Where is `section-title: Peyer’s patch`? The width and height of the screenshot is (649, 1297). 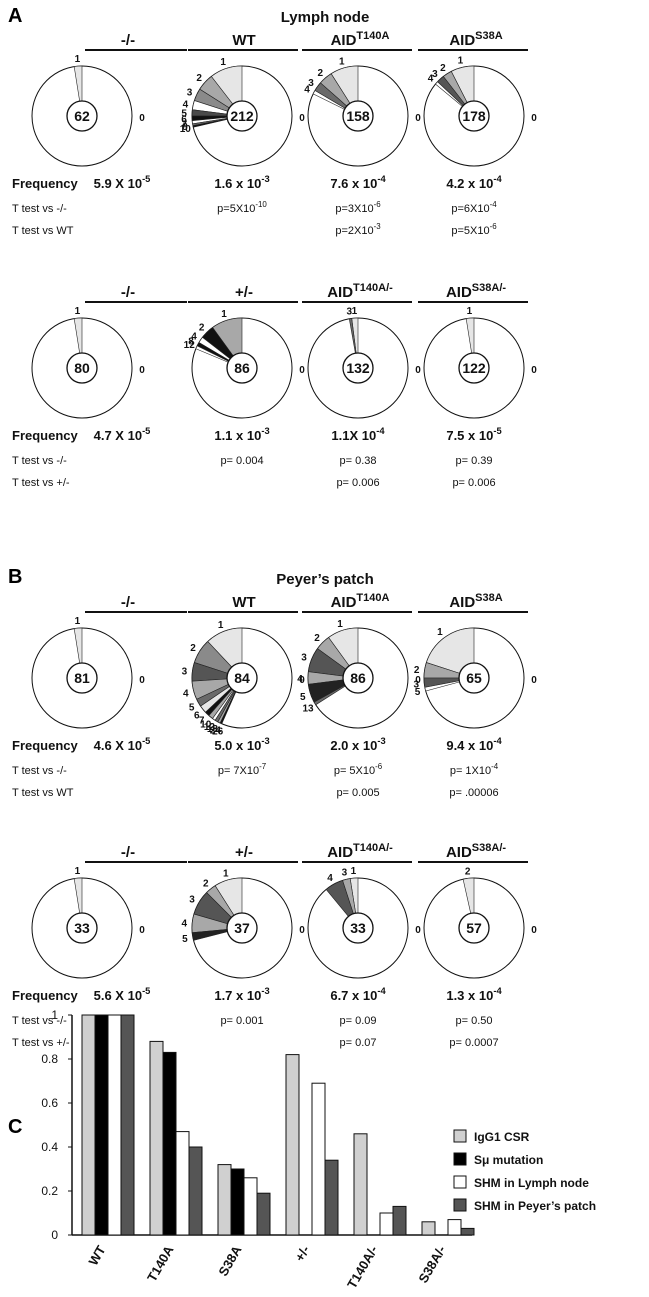 section-title: Peyer’s patch is located at coordinates (325, 579).